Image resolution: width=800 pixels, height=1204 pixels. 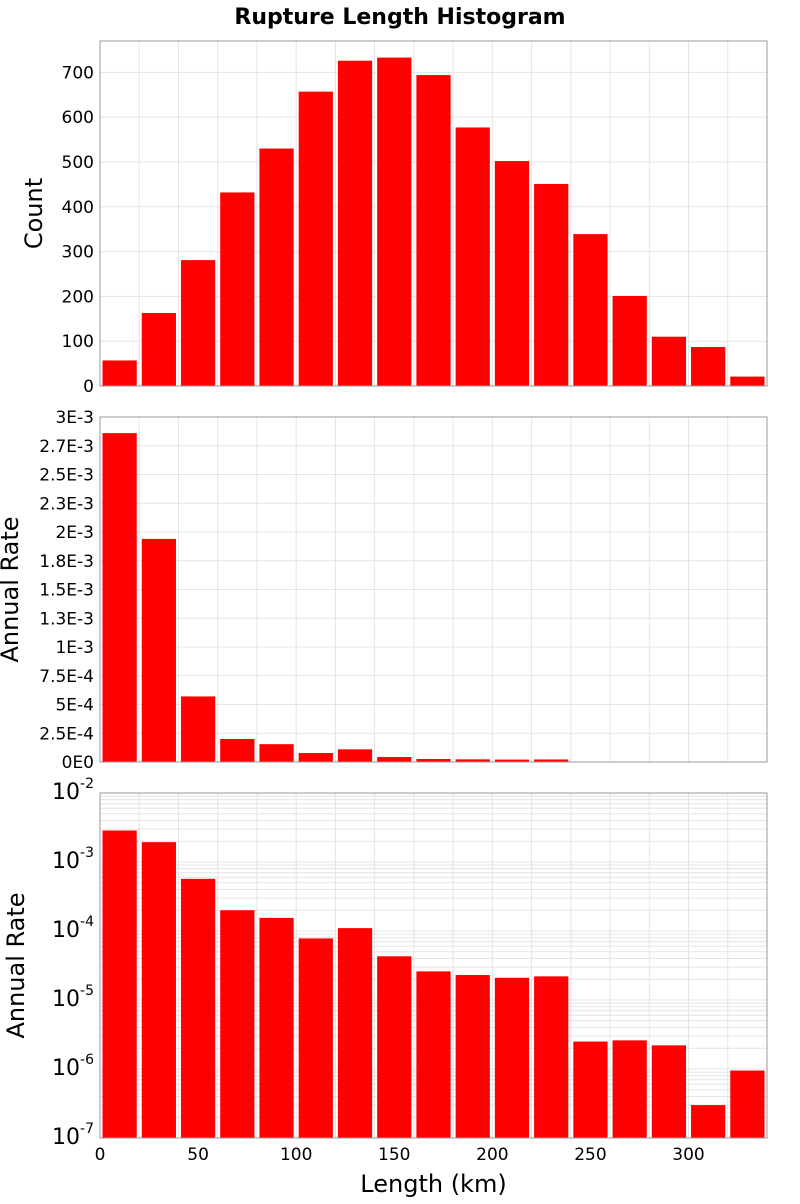 What do you see at coordinates (66, 619) in the screenshot?
I see `y-tick-label: 1.3E-3` at bounding box center [66, 619].